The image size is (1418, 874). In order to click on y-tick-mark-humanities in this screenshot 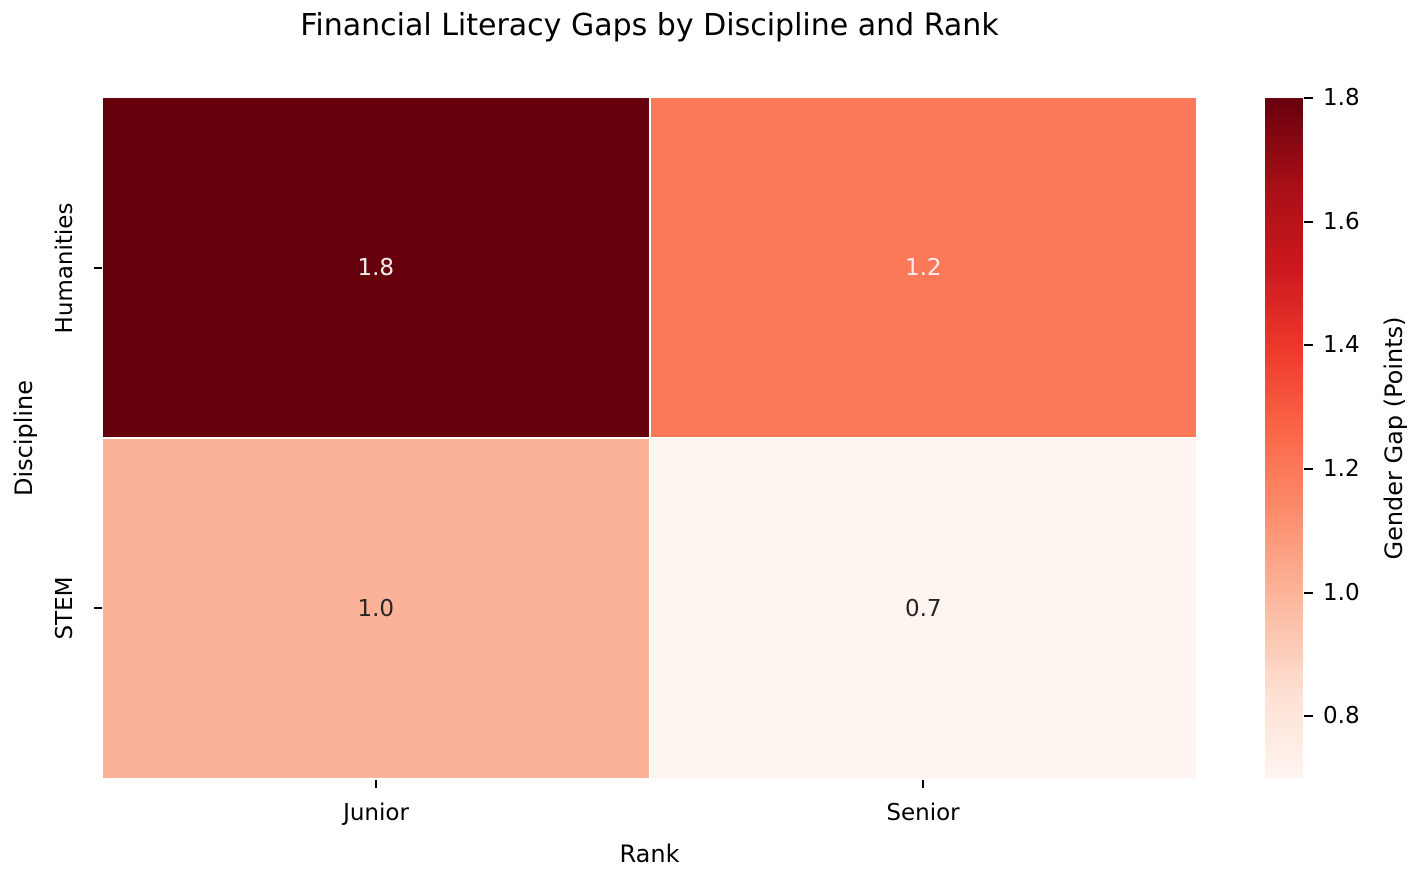, I will do `click(98, 268)`.